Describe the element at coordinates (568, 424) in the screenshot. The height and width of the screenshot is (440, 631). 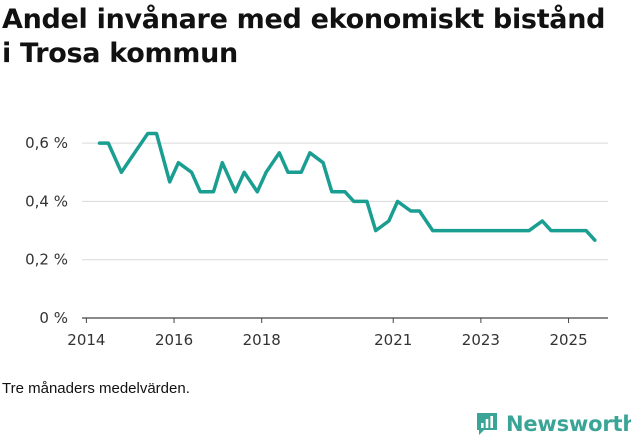
I see `brand-name: Newsworthy` at that location.